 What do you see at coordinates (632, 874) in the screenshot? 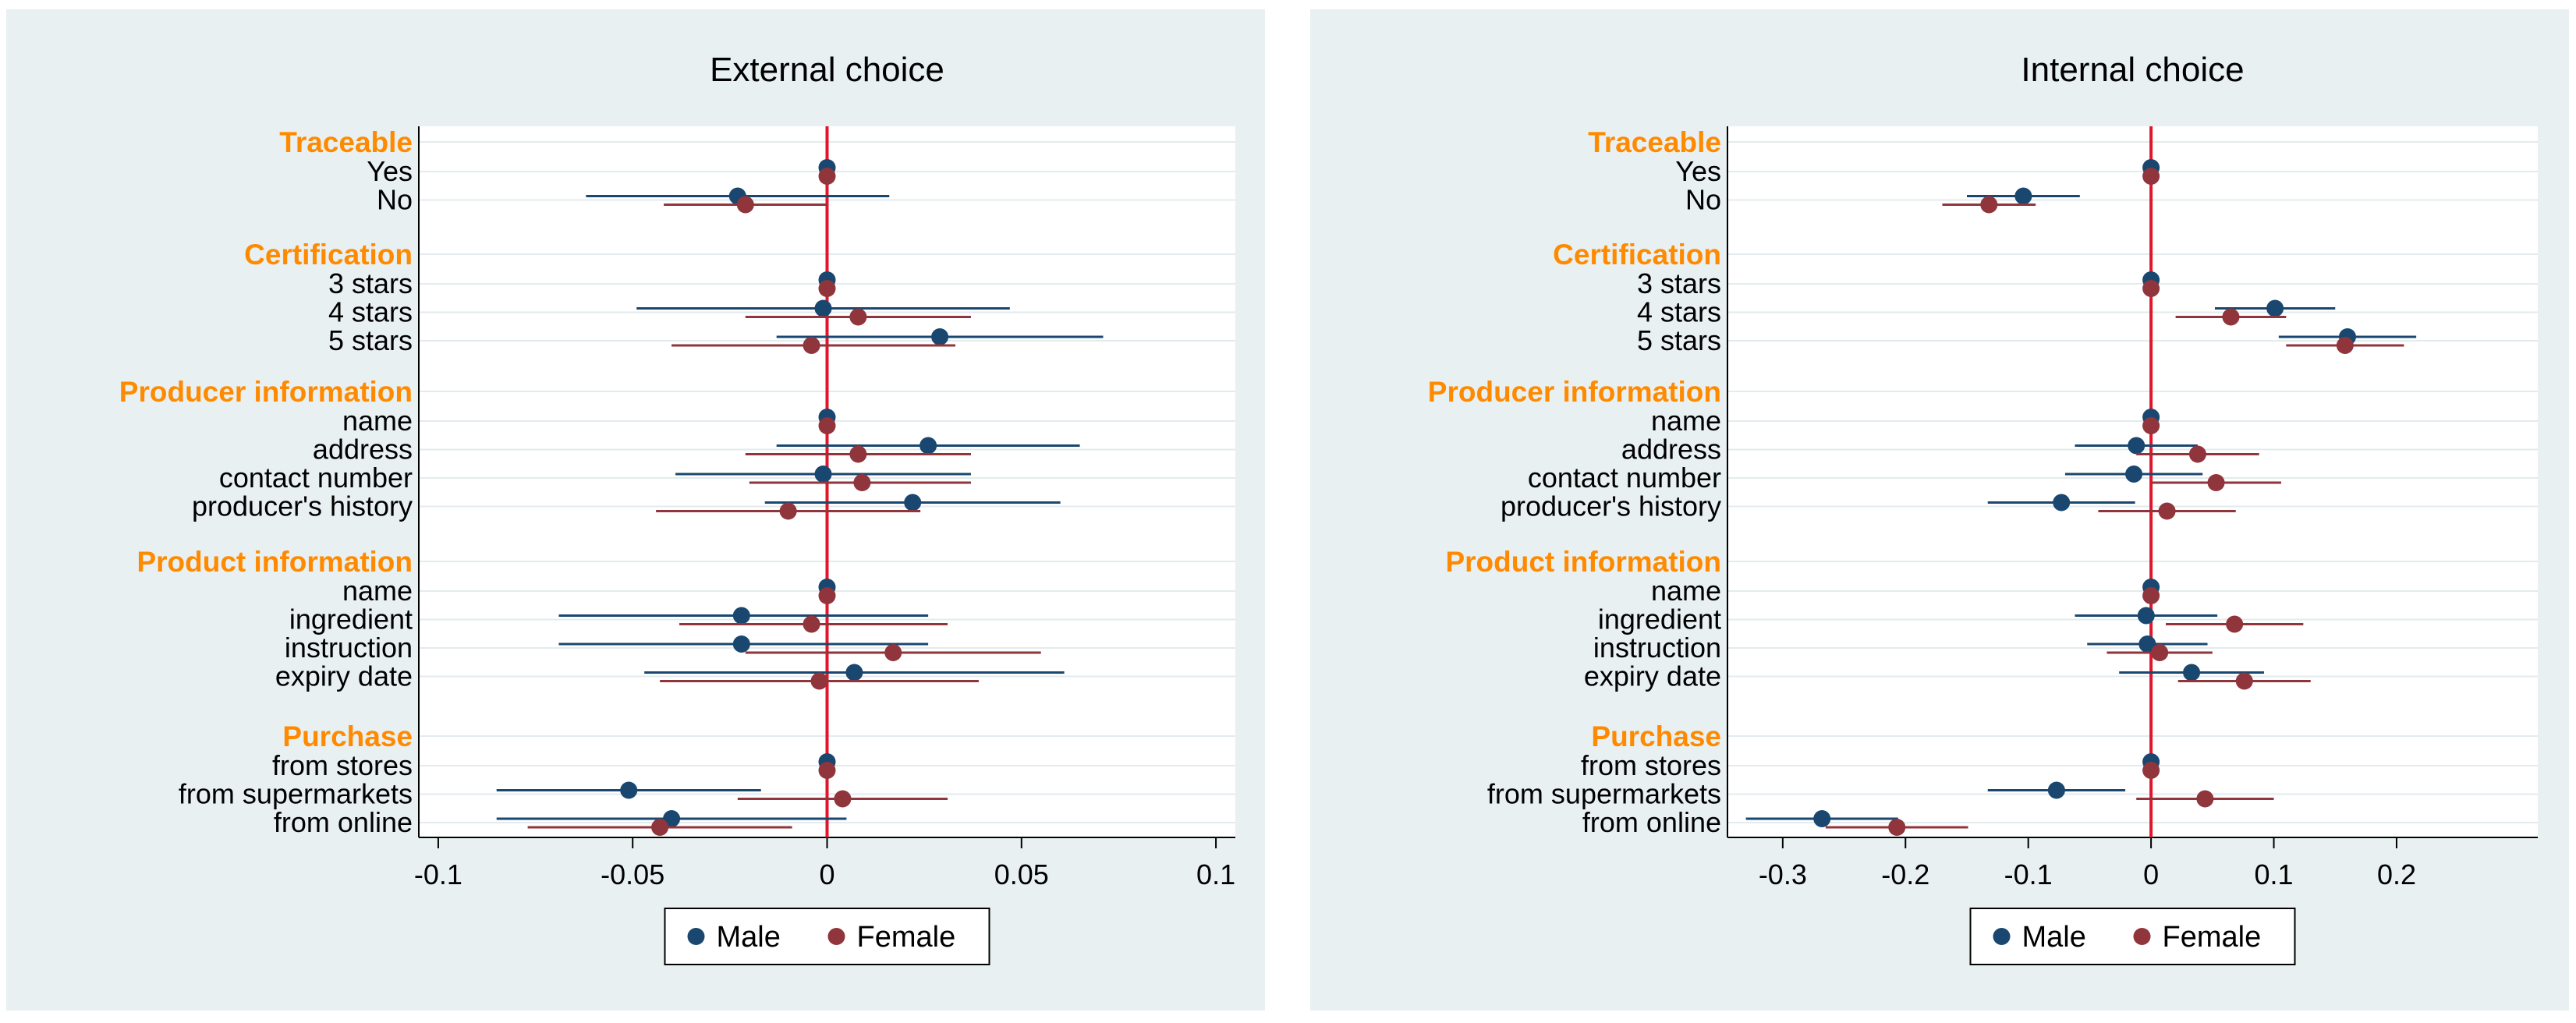
I see `x-tick-label: -0.05` at bounding box center [632, 874].